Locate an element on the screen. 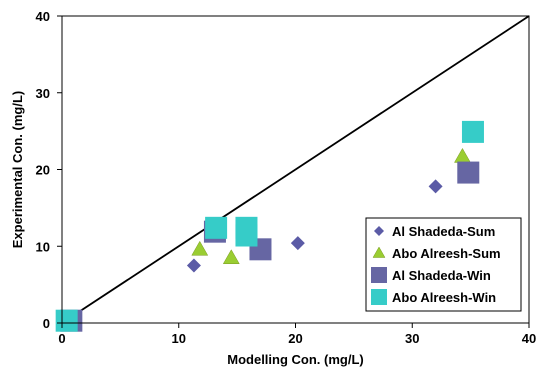 The width and height of the screenshot is (543, 372). x-tick-label: 10 is located at coordinates (179, 338).